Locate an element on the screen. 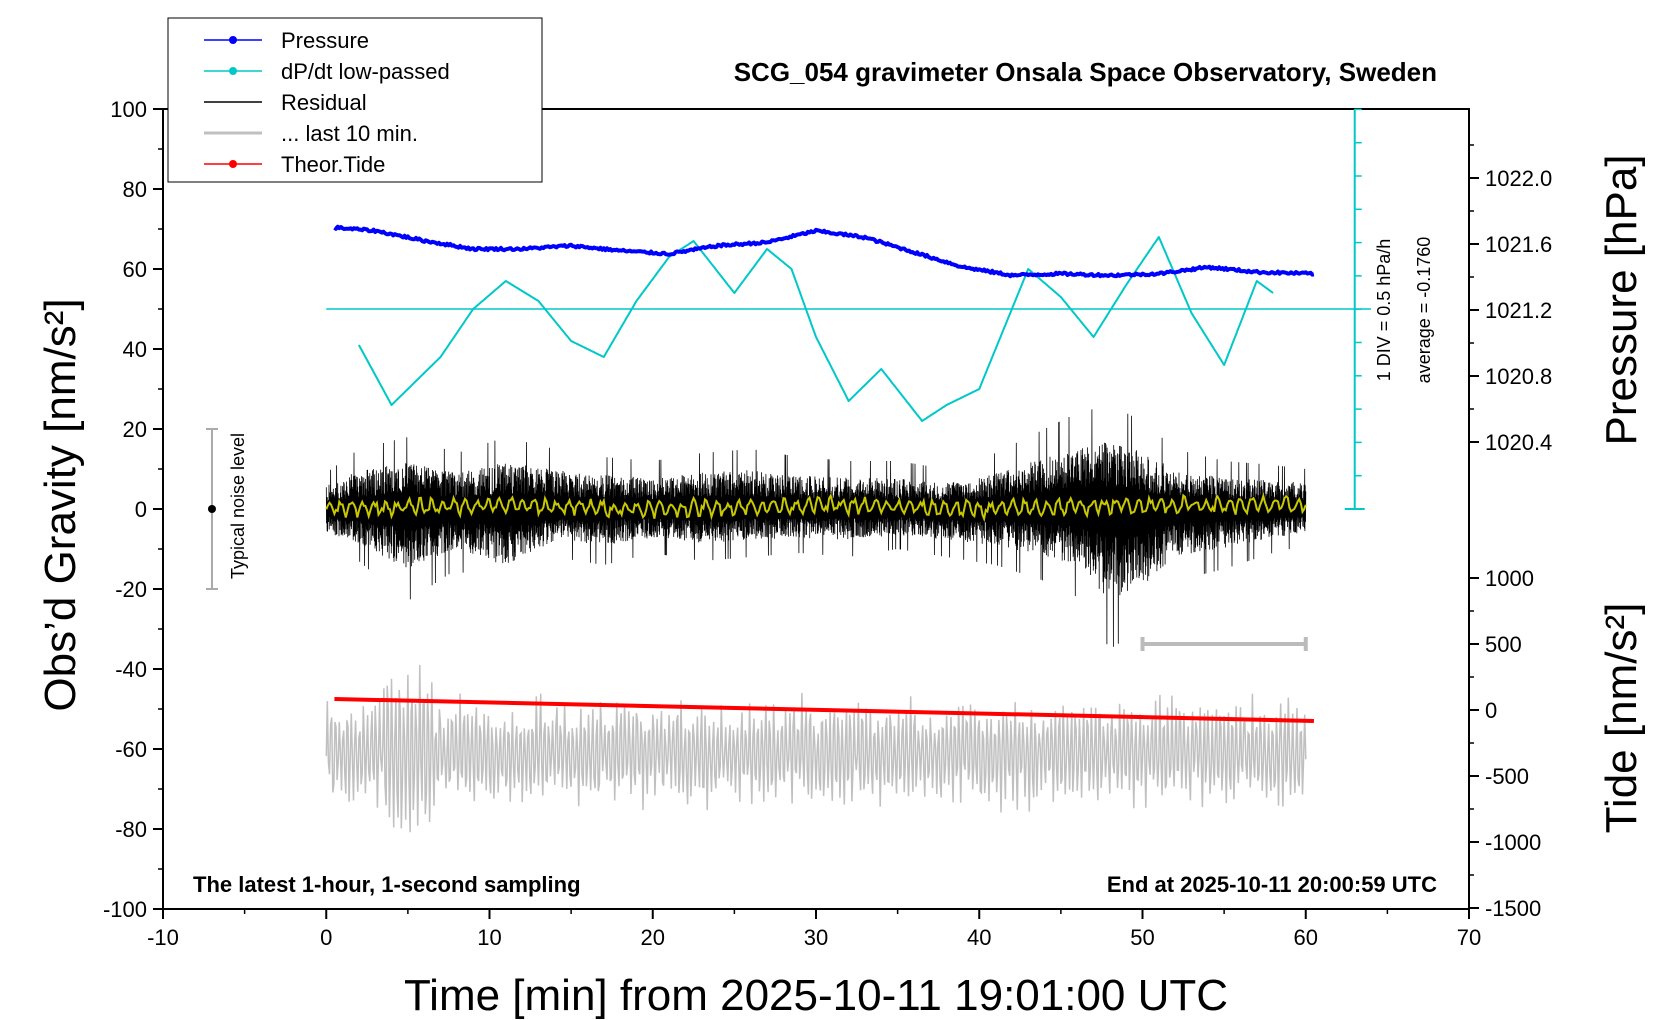 Image resolution: width=1660 pixels, height=1020 pixels. tide-tick-label: 0 is located at coordinates (1491, 710).